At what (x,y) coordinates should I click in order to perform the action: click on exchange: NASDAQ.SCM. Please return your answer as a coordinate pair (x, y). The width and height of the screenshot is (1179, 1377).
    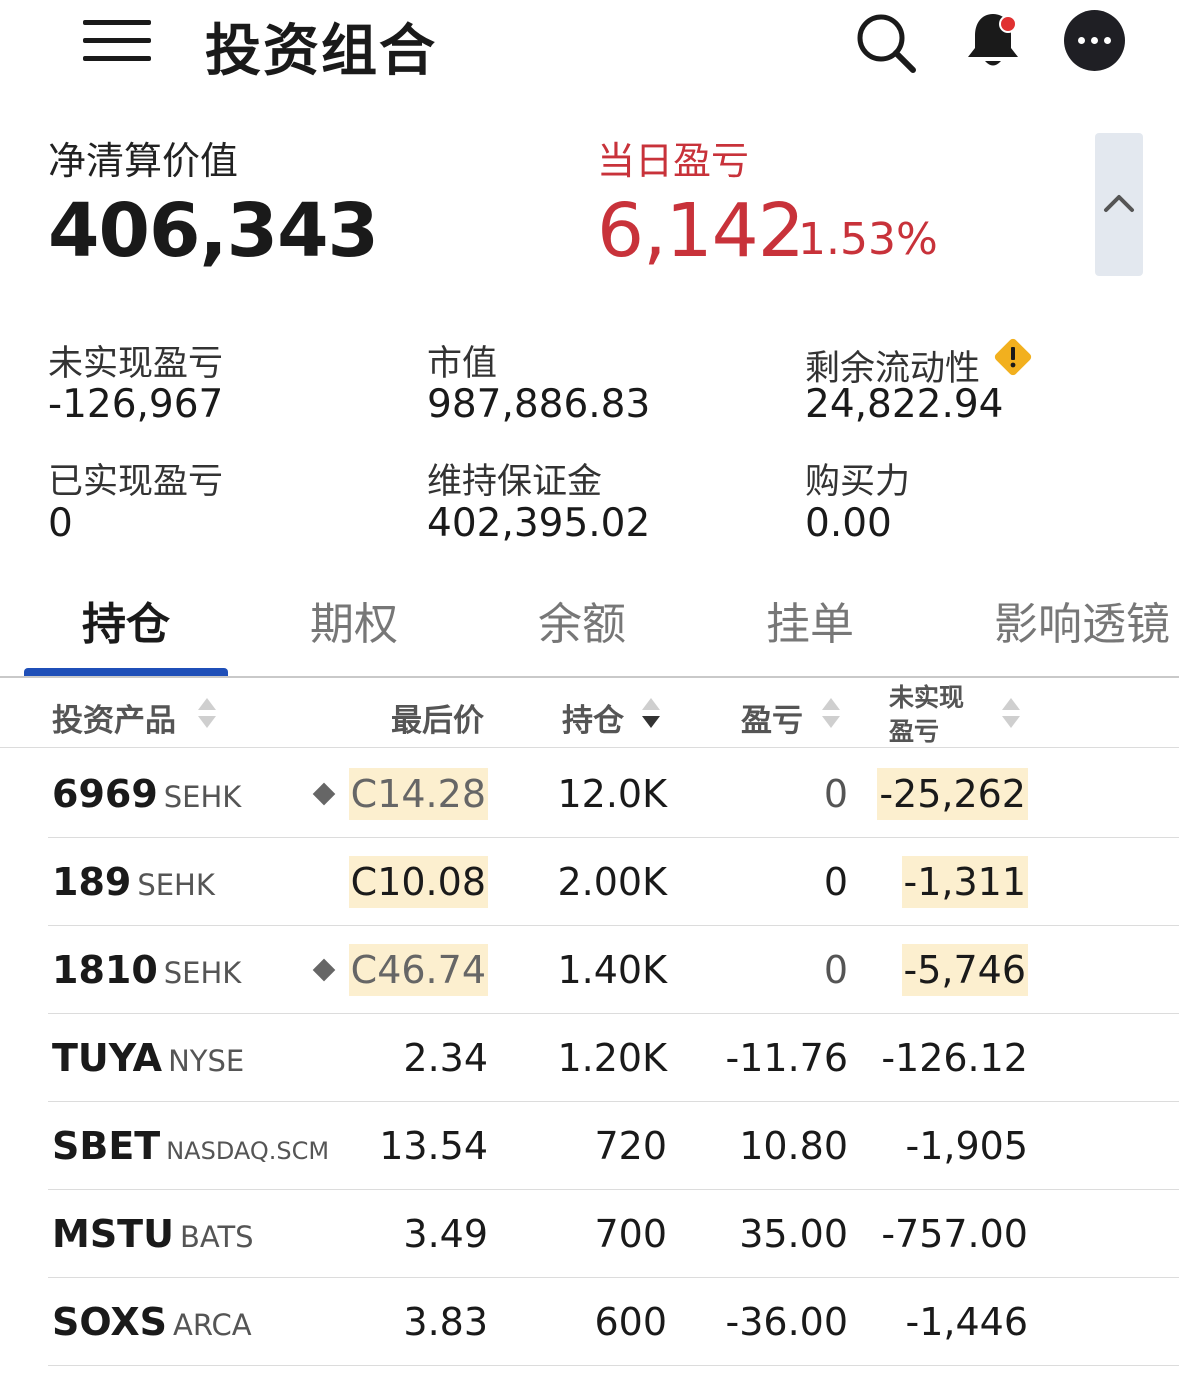
    Looking at the image, I should click on (248, 1151).